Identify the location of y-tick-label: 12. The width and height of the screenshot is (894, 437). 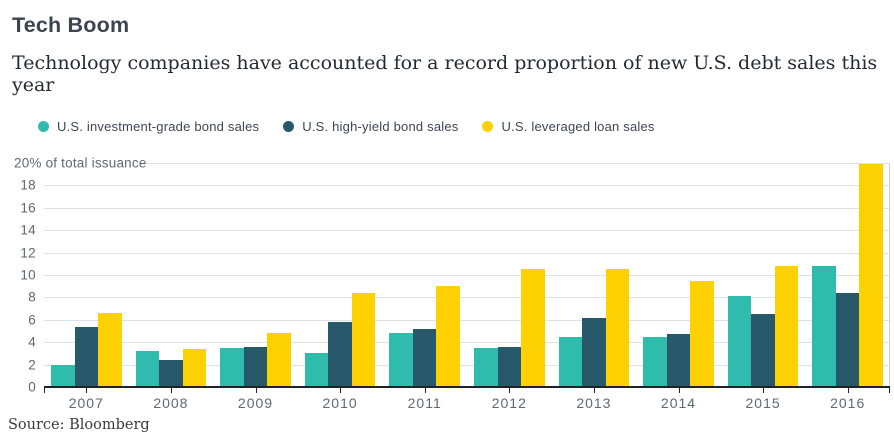
(28, 253).